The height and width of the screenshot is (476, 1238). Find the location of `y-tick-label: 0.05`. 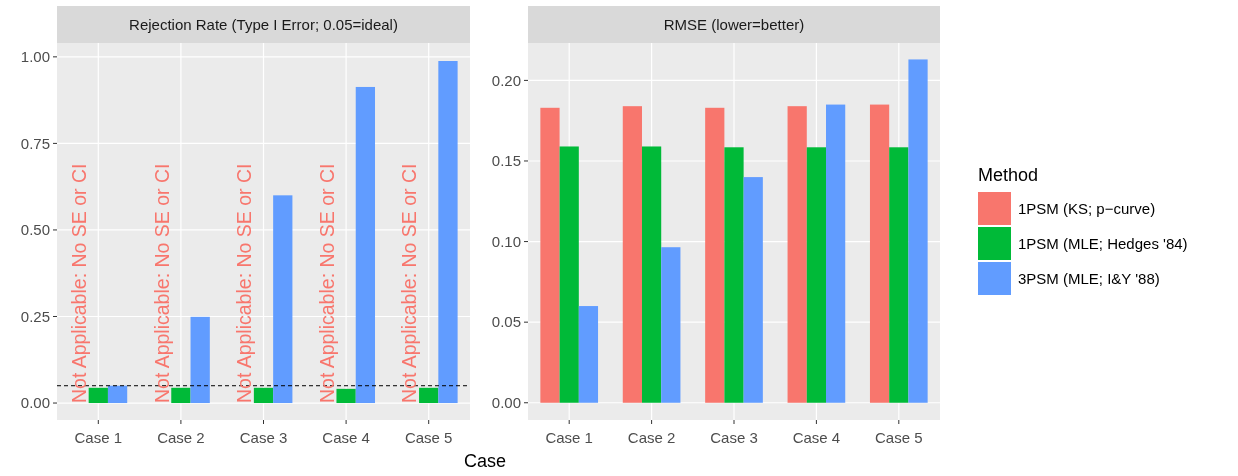

y-tick-label: 0.05 is located at coordinates (506, 322).